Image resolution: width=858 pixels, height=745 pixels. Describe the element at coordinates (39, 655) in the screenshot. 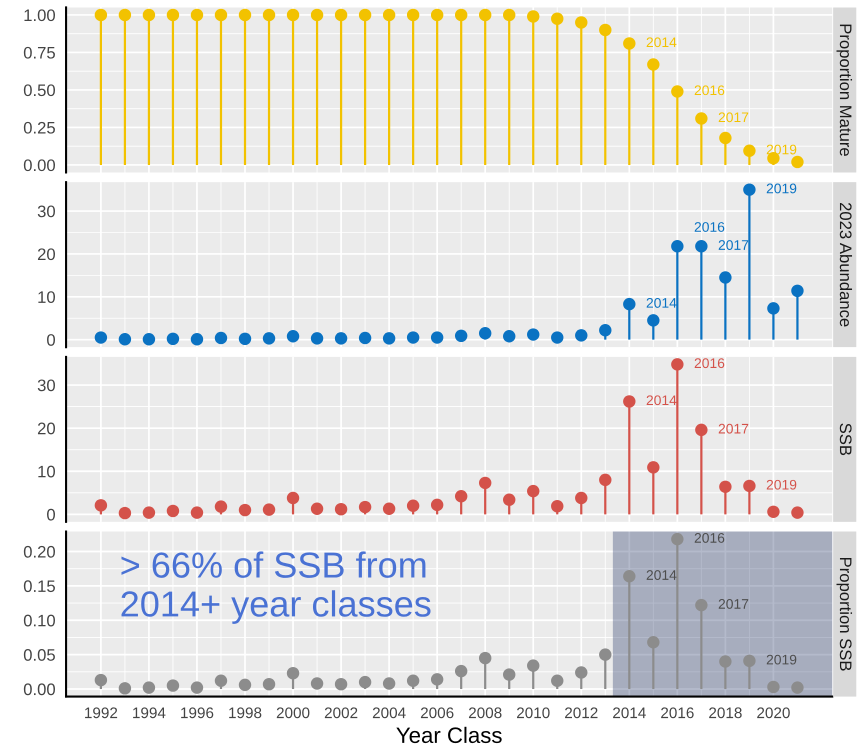

I see `y-tick-label: 0.05` at that location.